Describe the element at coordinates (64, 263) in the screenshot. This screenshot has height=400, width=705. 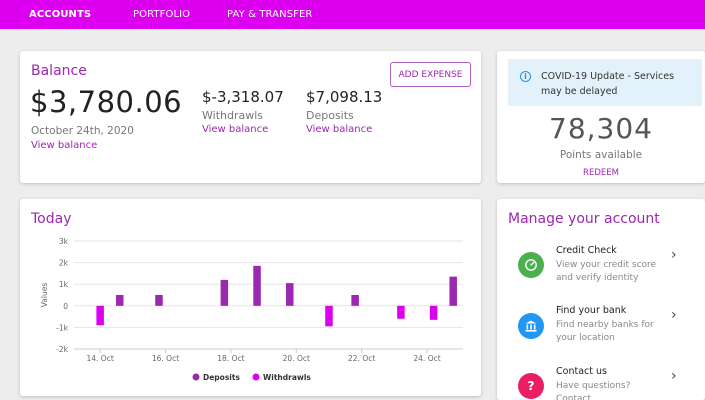
I see `y-tick-label: 2k` at that location.